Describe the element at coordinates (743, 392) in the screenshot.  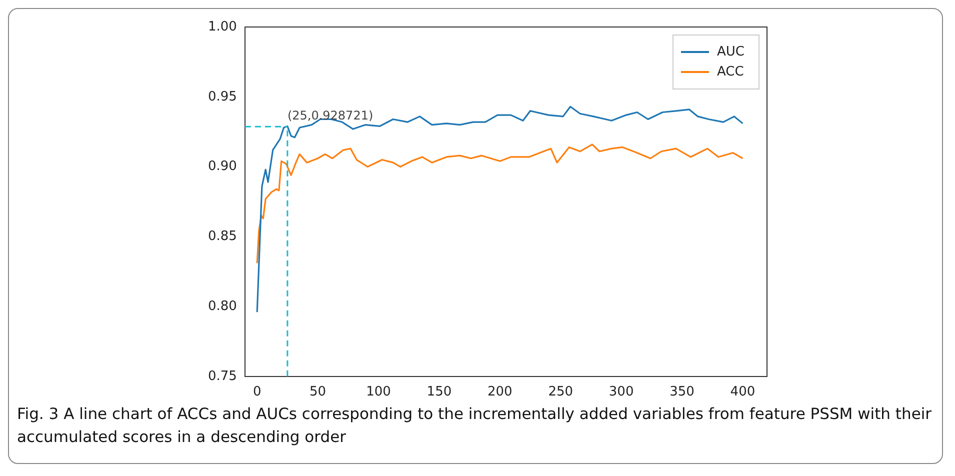
I see `x-tick-label: 400` at that location.